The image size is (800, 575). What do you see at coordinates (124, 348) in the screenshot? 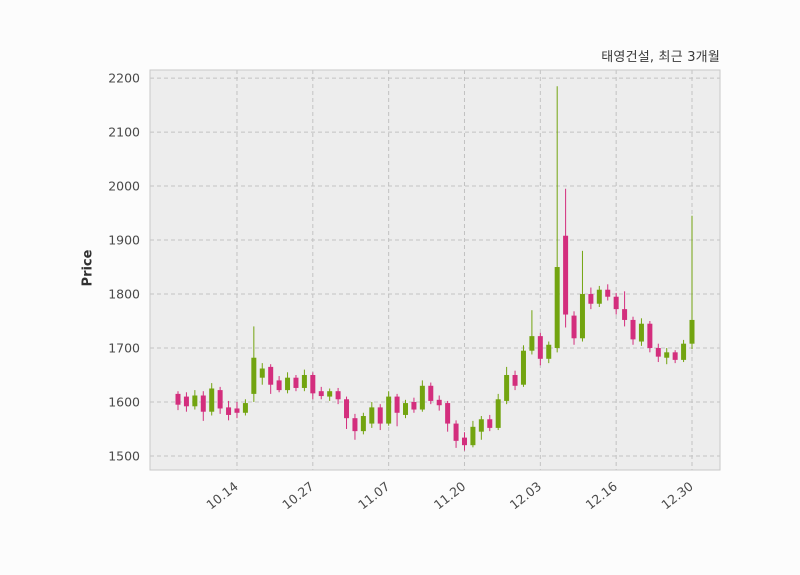
I see `y-tick-label: 1700` at bounding box center [124, 348].